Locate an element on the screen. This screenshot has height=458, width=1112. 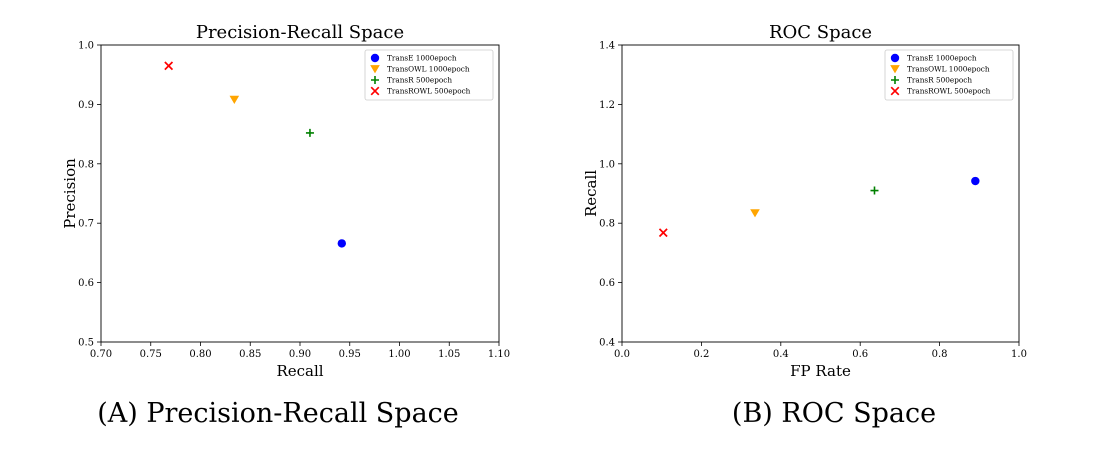
x-tick-label: 1.0 is located at coordinates (1019, 354).